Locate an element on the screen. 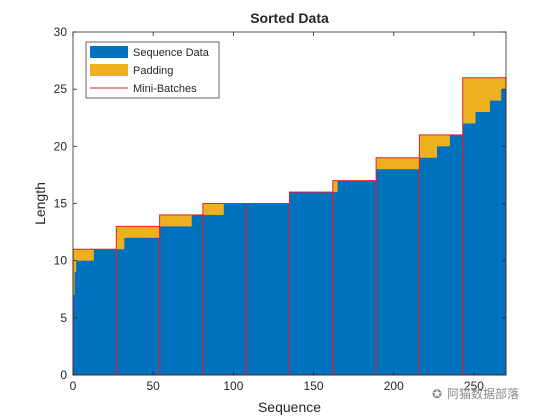 This screenshot has height=420, width=560. x-tick-label-150: 150 is located at coordinates (314, 386).